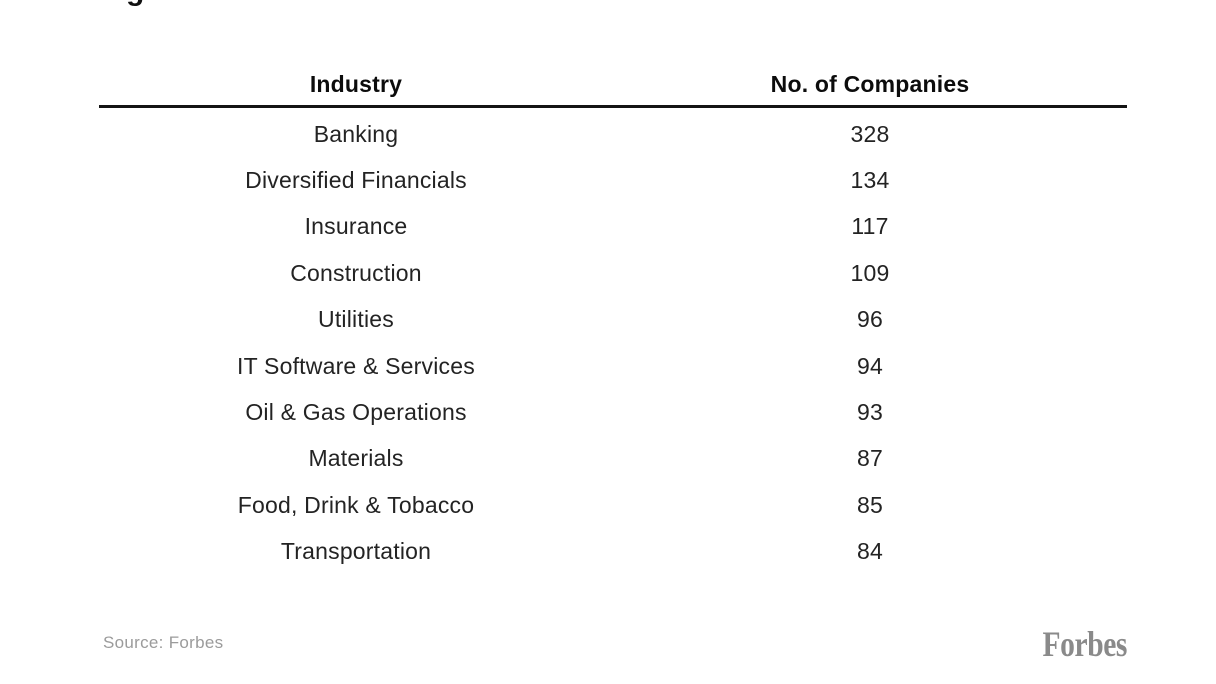 This screenshot has height=684, width=1216. Describe the element at coordinates (613, 134) in the screenshot. I see `table-row: Banking 328` at that location.